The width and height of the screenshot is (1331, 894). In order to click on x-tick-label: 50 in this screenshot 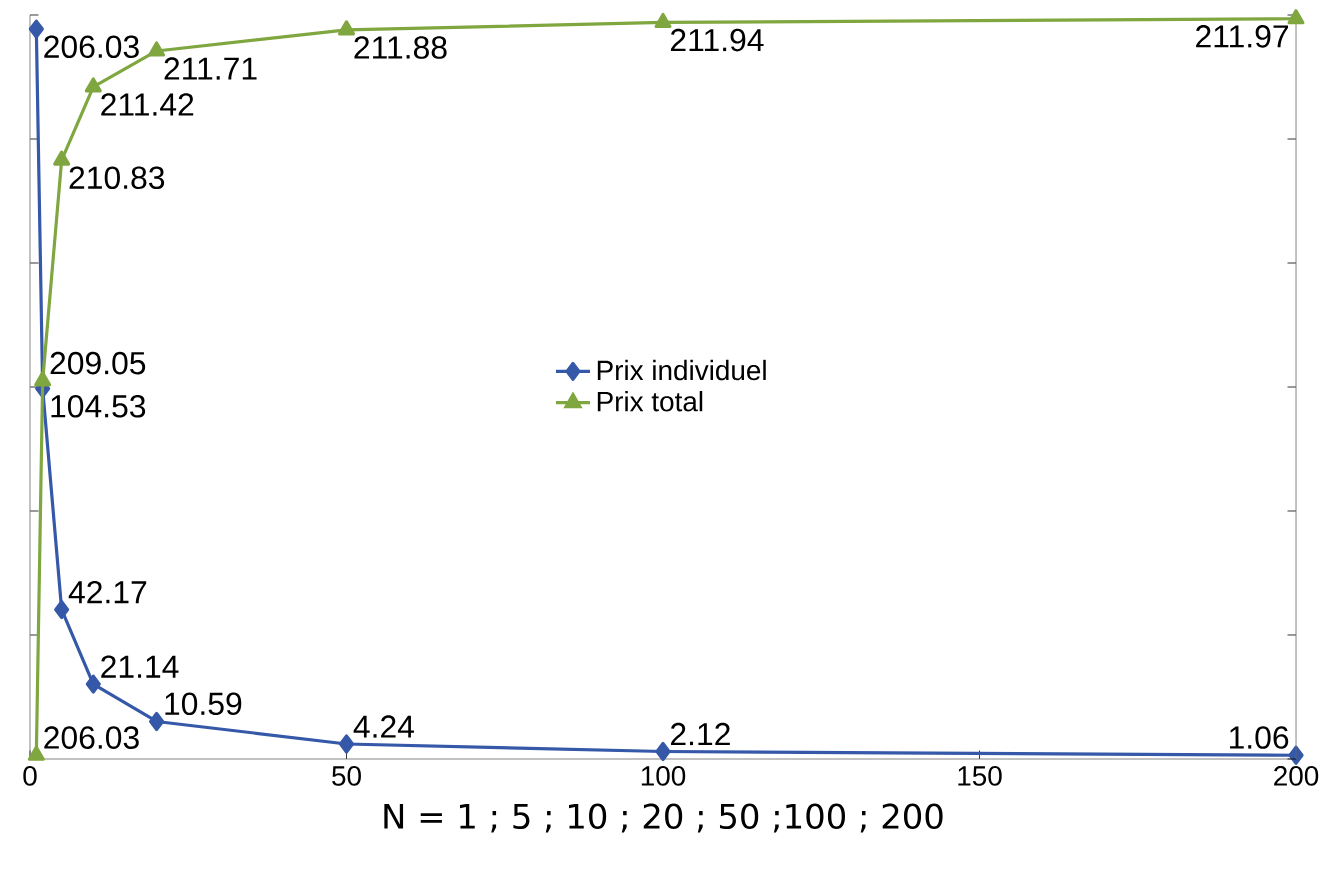, I will do `click(346, 776)`.